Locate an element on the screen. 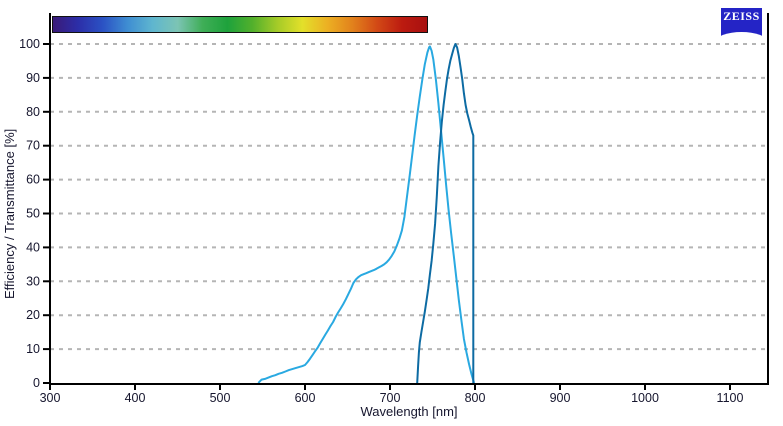  y-tick-label: 100 is located at coordinates (29, 44).